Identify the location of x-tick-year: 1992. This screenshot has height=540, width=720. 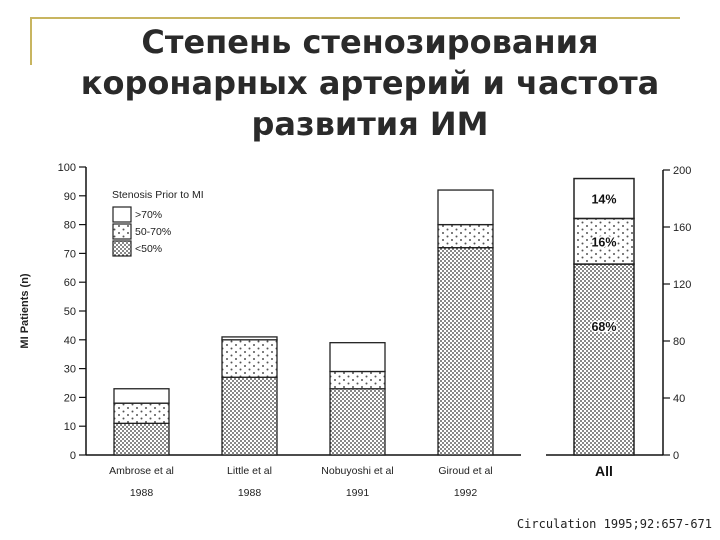
(466, 493).